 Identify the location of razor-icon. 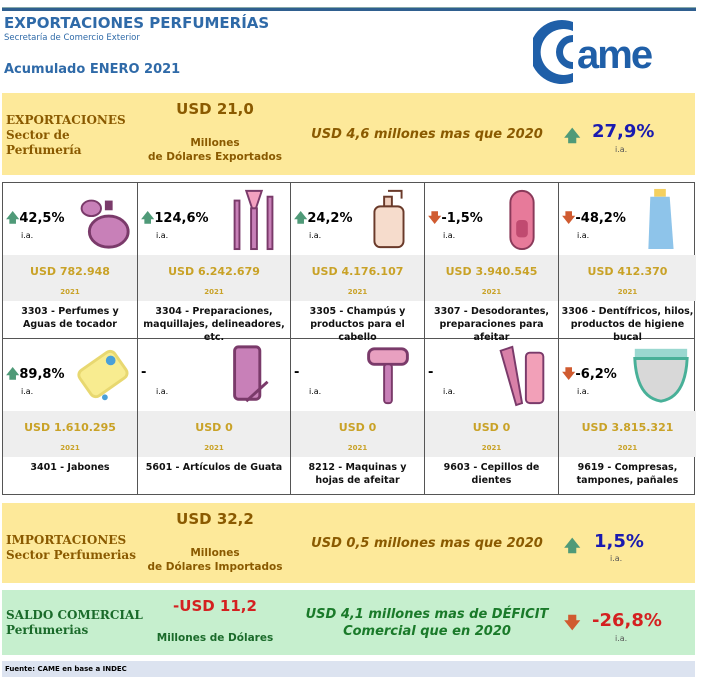
(388, 376).